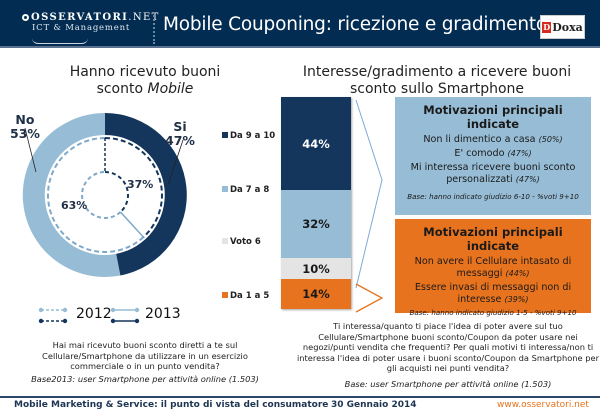 The image size is (600, 415). I want to click on label-si: Si 47%, so click(180, 134).